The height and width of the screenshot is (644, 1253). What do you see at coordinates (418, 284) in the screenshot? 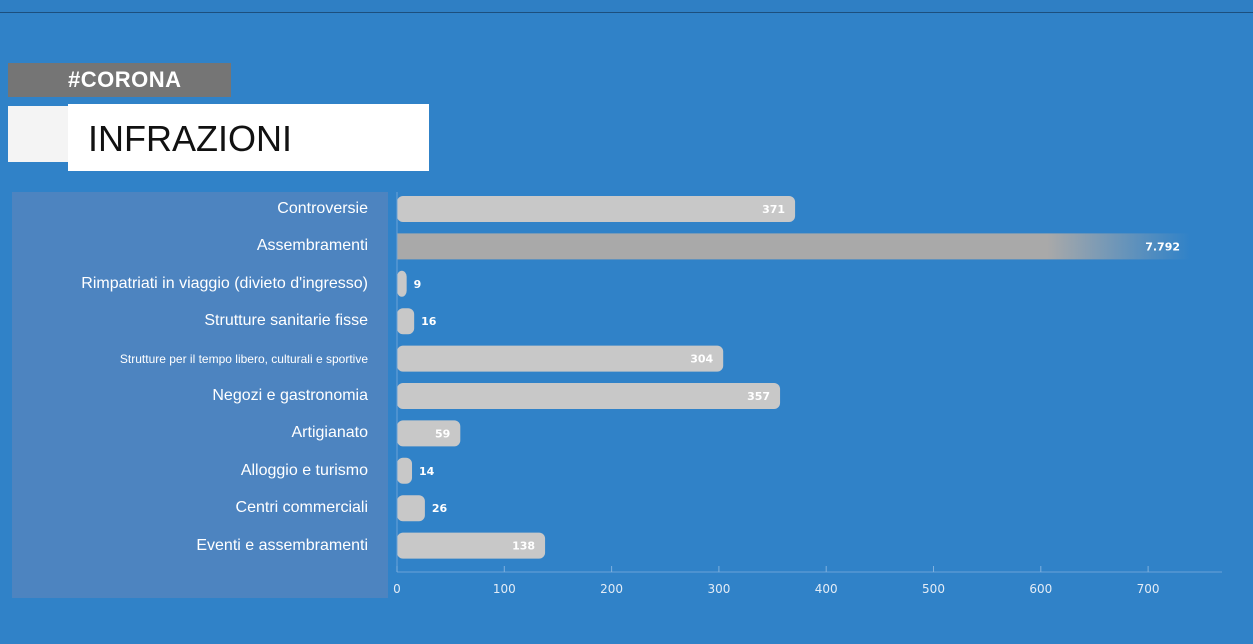
I see `bar-value-label: 9` at bounding box center [418, 284].